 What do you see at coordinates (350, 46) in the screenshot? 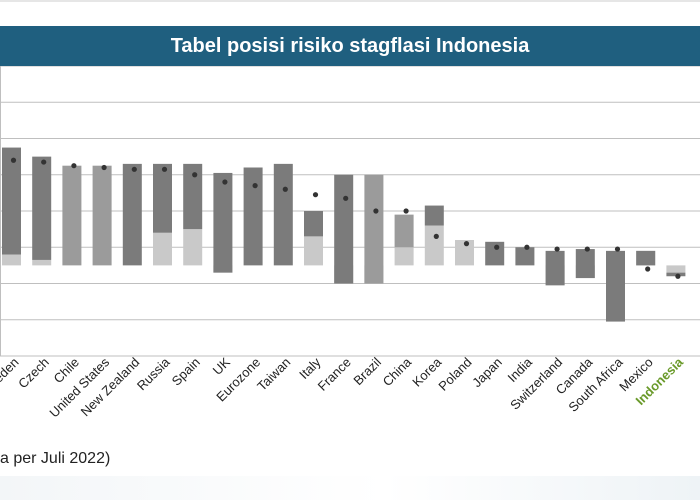
I see `page-title: Tabel posisi risiko stagflasi Indonesia` at bounding box center [350, 46].